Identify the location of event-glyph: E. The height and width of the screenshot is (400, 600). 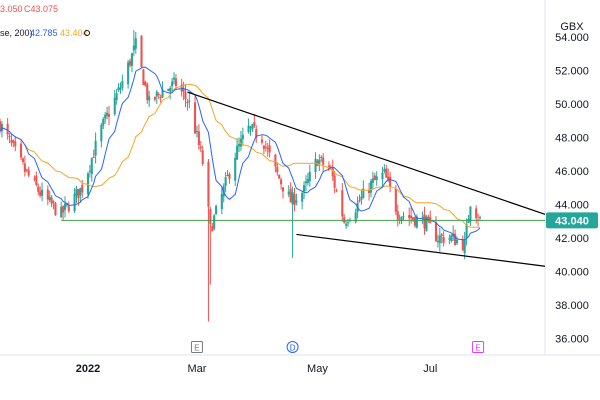
(196, 348).